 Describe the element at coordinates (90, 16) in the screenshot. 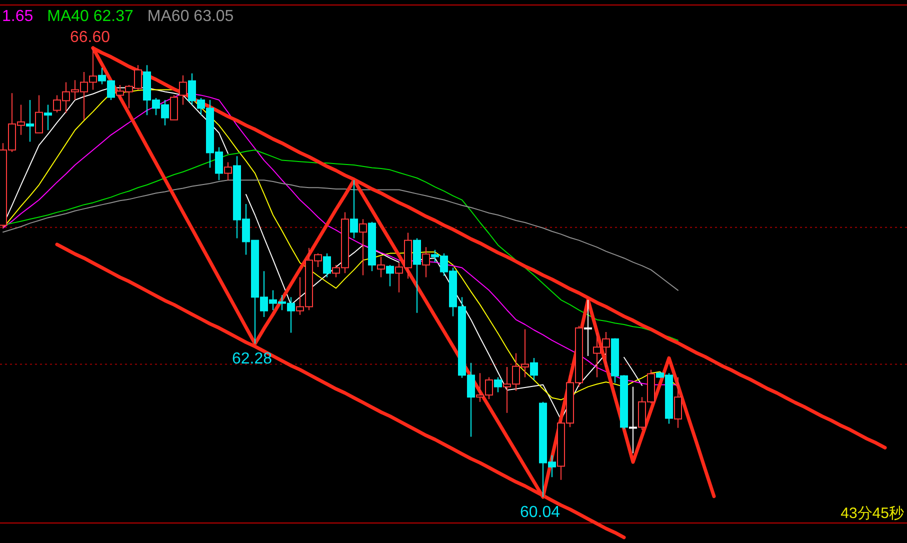

I see `text: MA40 62.37` at that location.